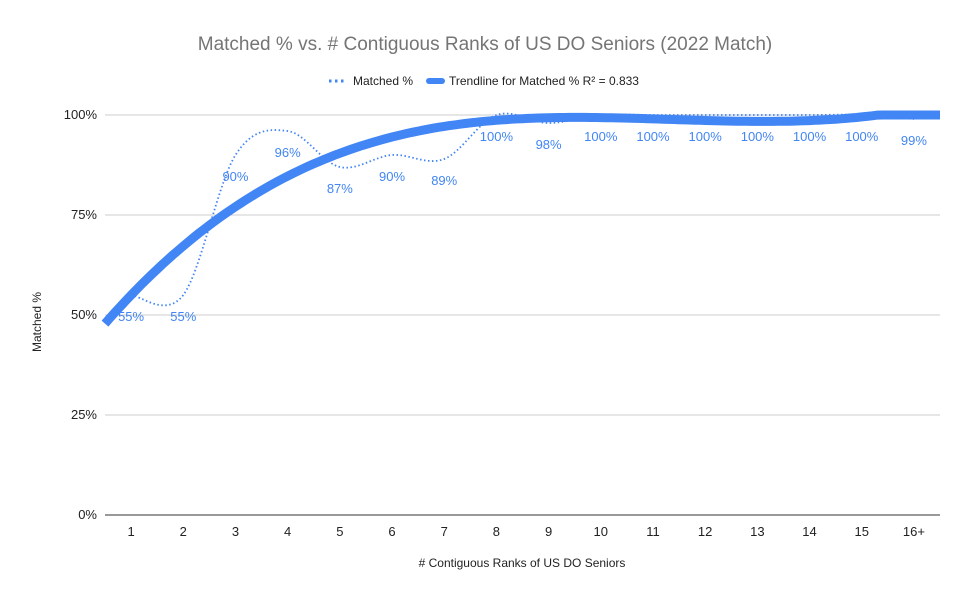  I want to click on x-tick-label: 2, so click(183, 531).